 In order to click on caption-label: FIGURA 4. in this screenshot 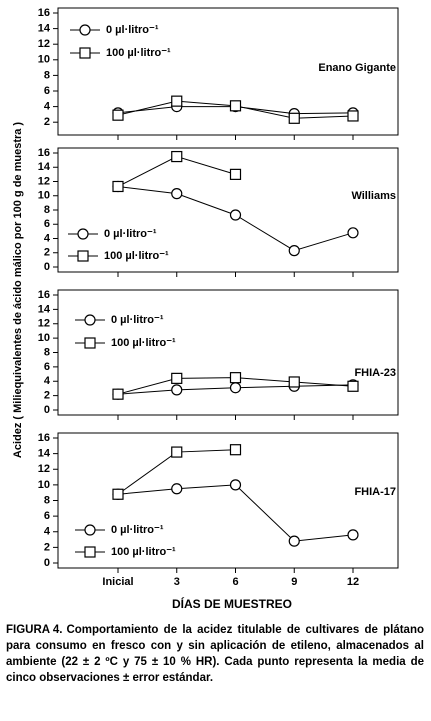, I will do `click(34, 630)`.